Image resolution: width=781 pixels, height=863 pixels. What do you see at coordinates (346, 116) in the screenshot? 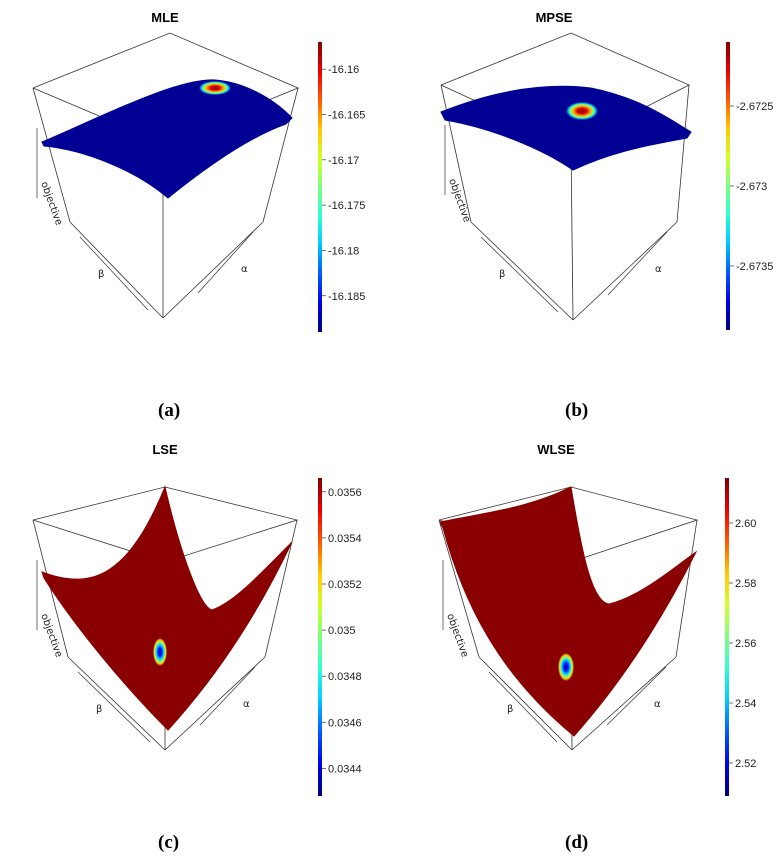
I see `colorbar-tick-label: -16.165` at bounding box center [346, 116].